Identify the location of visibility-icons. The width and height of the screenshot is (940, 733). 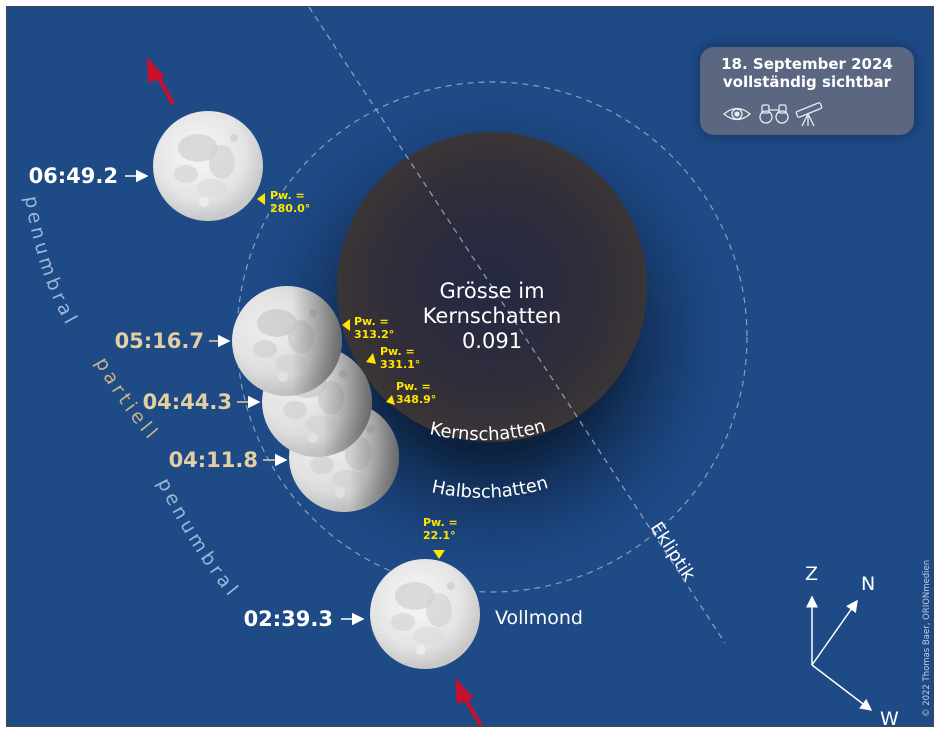
(772, 114).